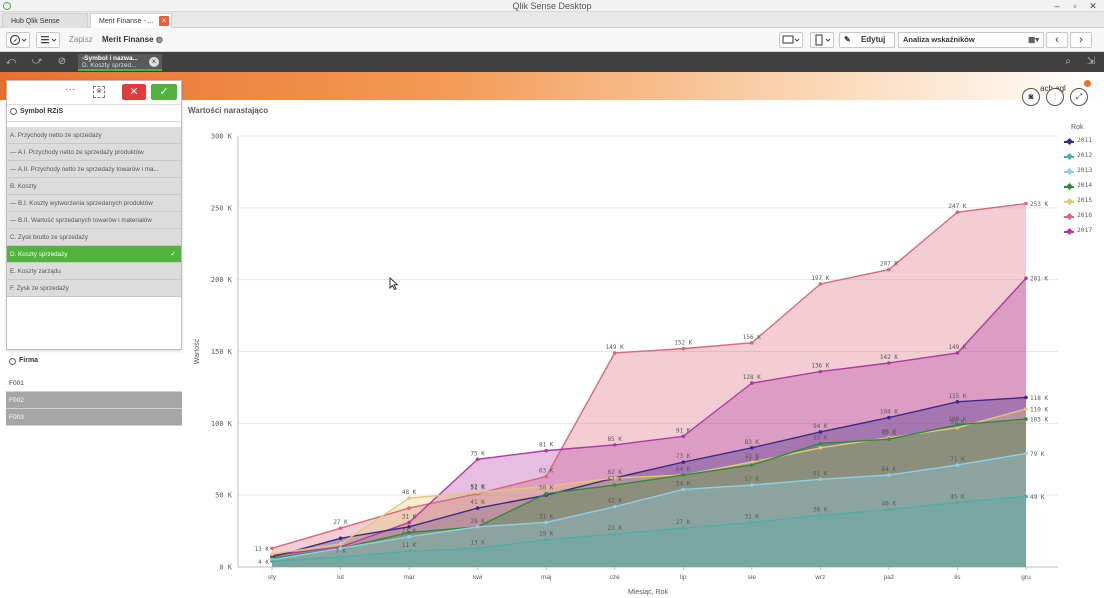 The height and width of the screenshot is (598, 1104). I want to click on legend-item: 2016, so click(1083, 219).